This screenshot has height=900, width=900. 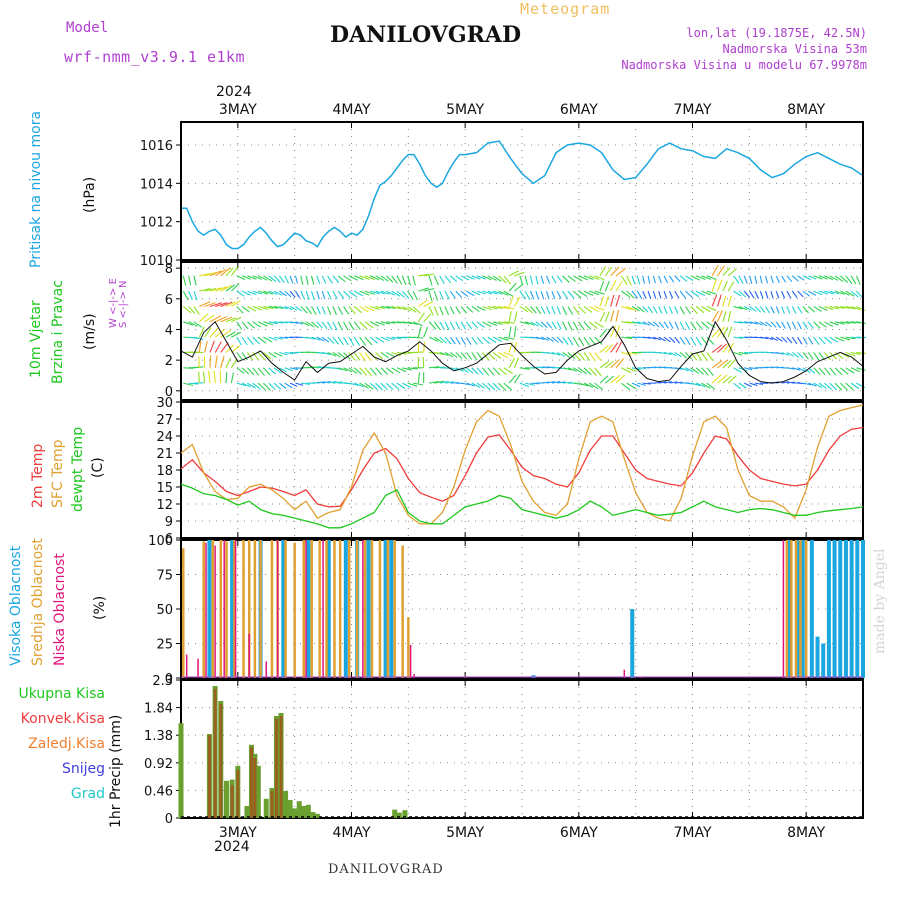 What do you see at coordinates (522, 506) in the screenshot?
I see `temp-dew-line` at bounding box center [522, 506].